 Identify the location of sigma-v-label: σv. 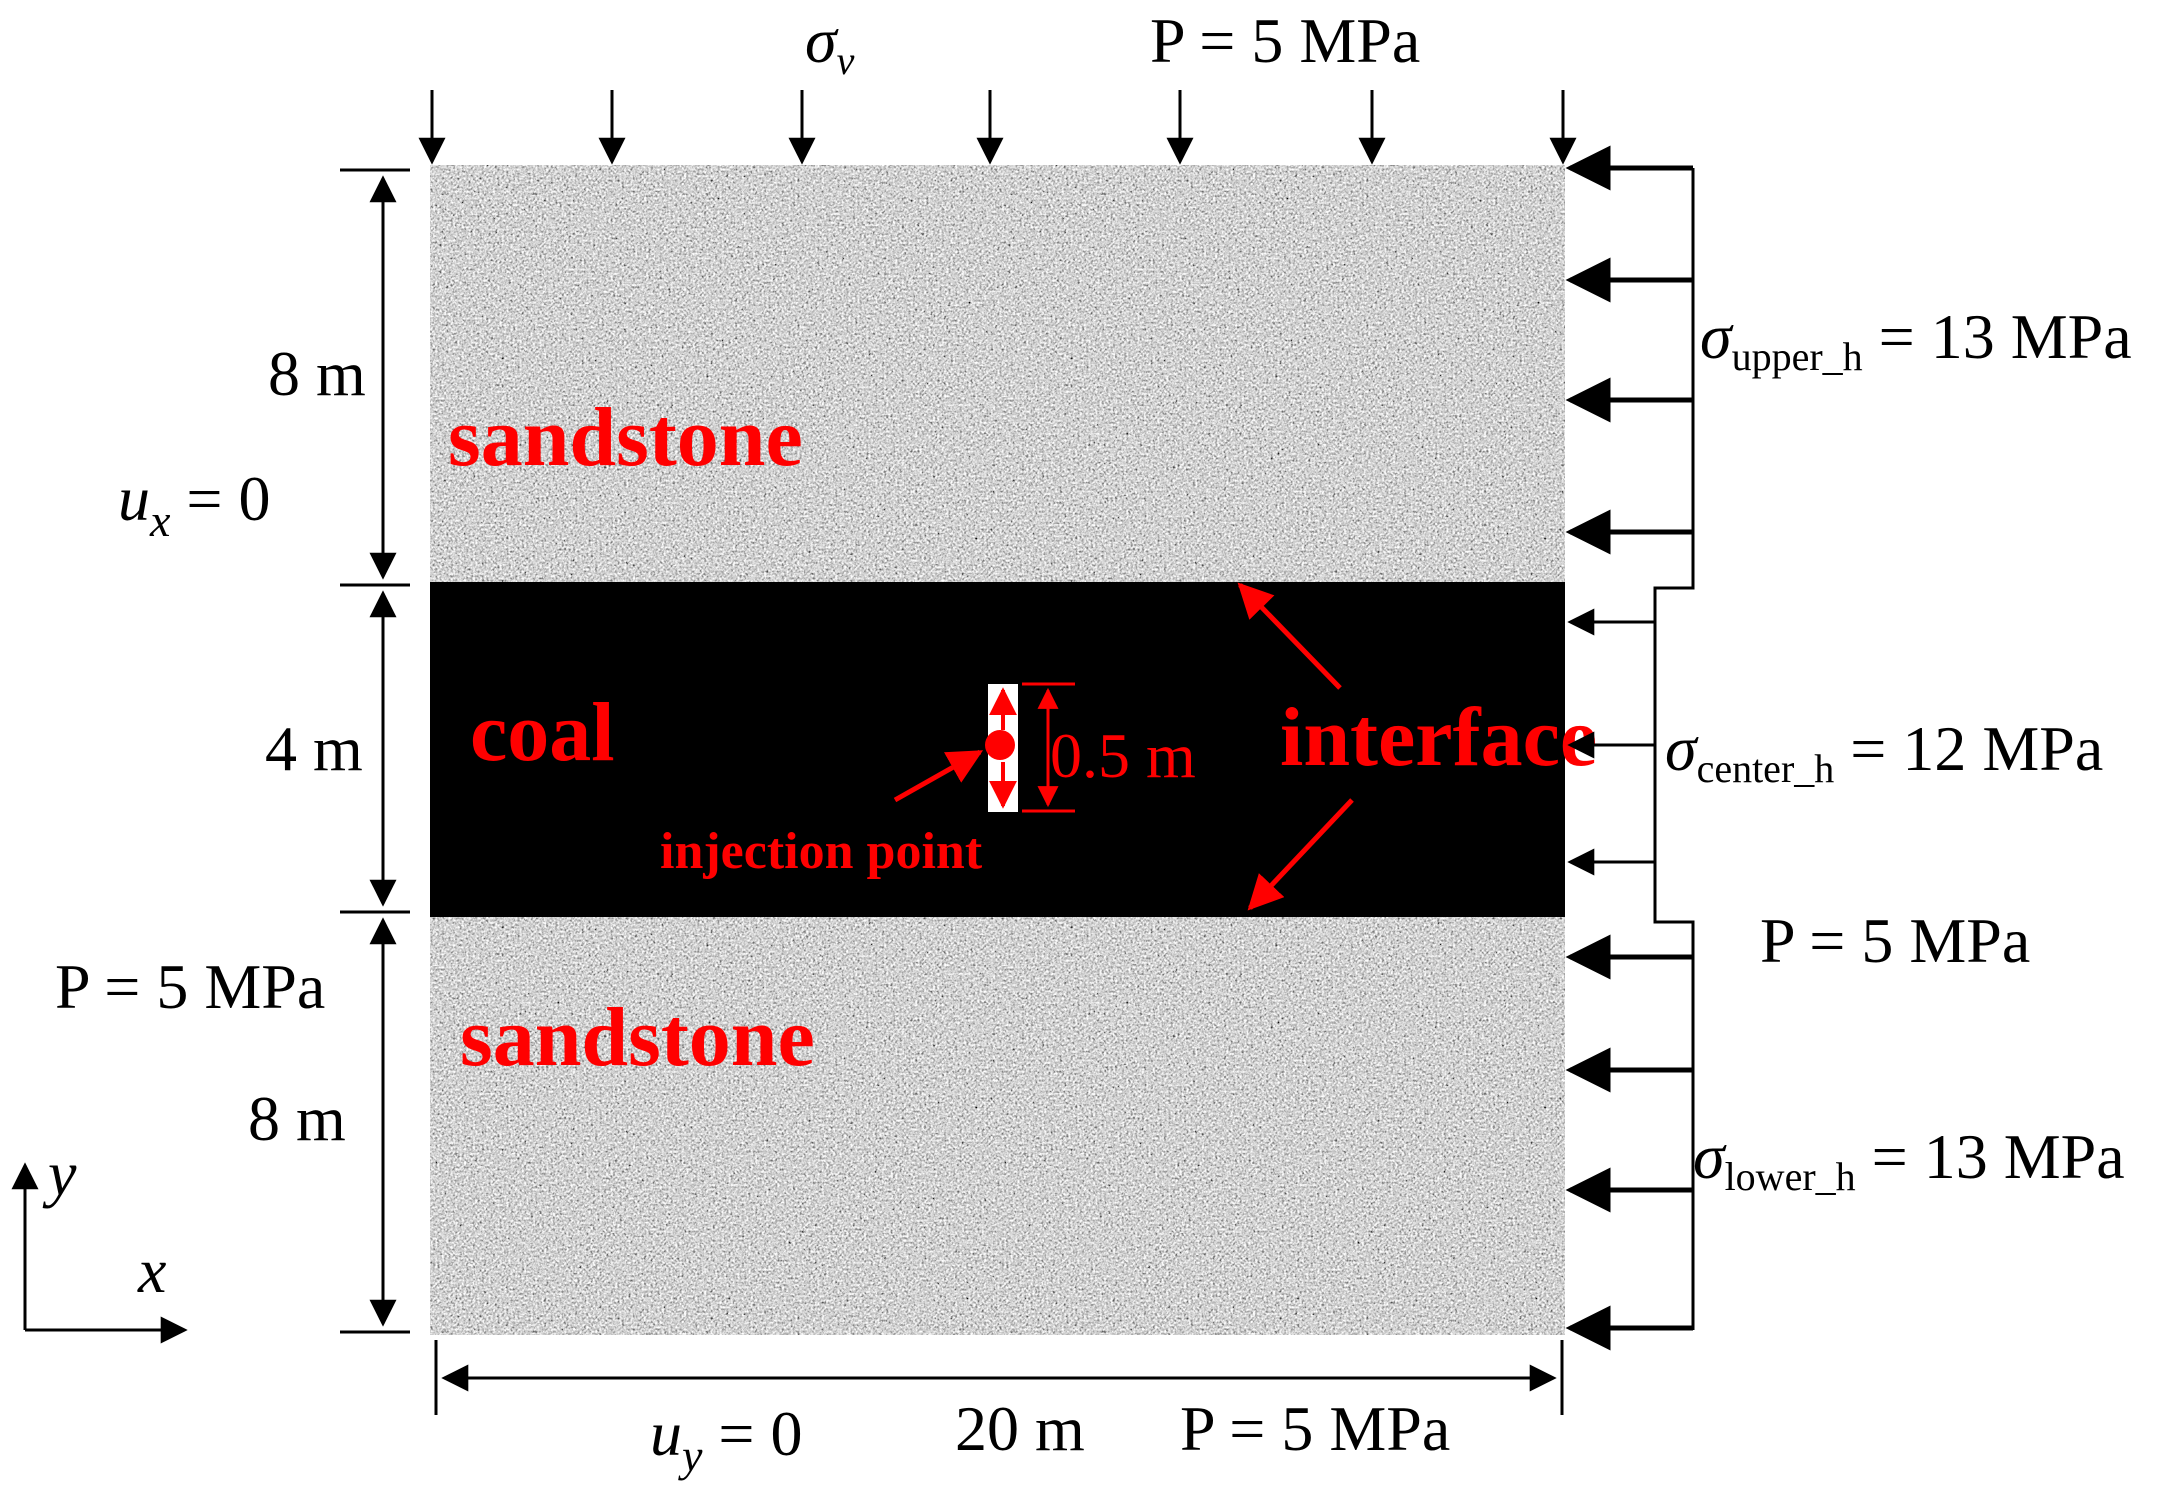
(830, 44).